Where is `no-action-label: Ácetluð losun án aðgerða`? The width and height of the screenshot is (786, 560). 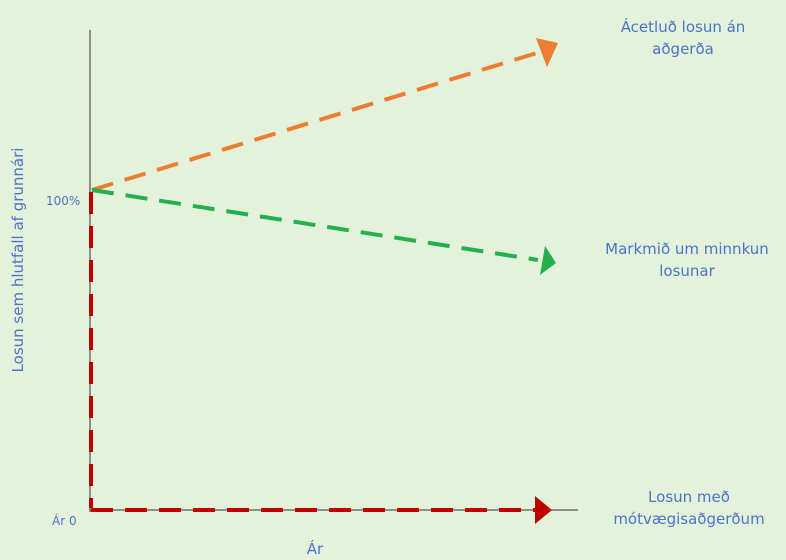
no-action-label: Ácetluð losun án aðgerða is located at coordinates (683, 38).